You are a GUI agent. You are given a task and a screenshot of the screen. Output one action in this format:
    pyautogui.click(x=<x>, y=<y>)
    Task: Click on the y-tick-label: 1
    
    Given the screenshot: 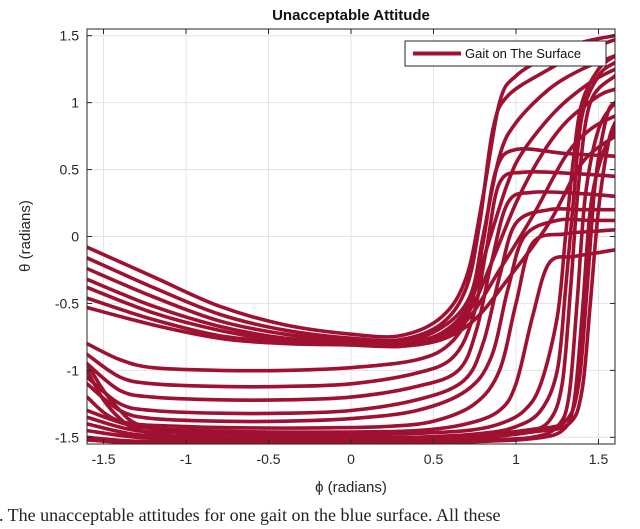 What is the action you would take?
    pyautogui.click(x=75, y=103)
    